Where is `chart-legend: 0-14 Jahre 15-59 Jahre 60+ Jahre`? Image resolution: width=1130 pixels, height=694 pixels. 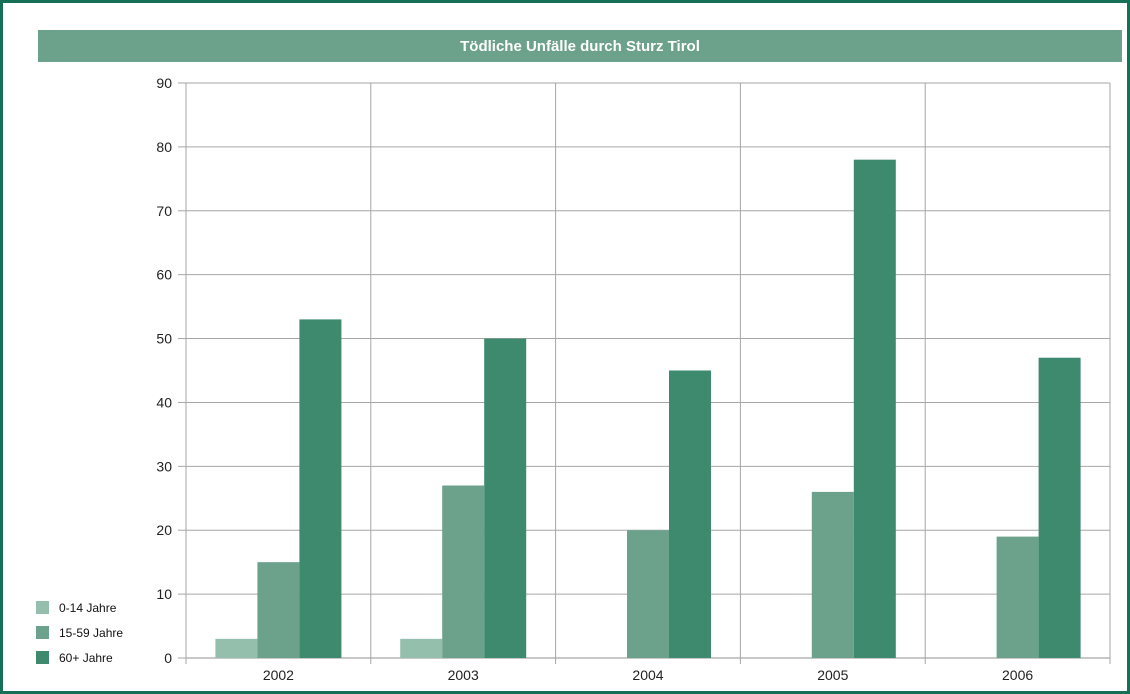
chart-legend: 0-14 Jahre 15-59 Jahre 60+ Jahre is located at coordinates (79, 632).